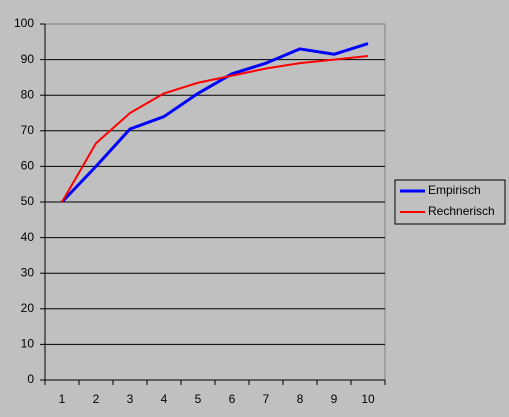  Describe the element at coordinates (28, 237) in the screenshot. I see `y-tick-label: 40` at that location.